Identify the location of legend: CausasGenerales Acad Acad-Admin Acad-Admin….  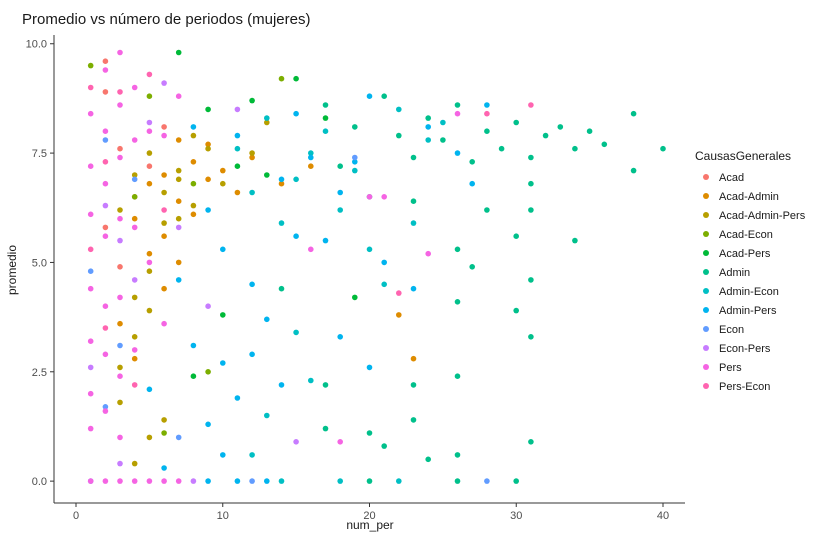
(750, 271).